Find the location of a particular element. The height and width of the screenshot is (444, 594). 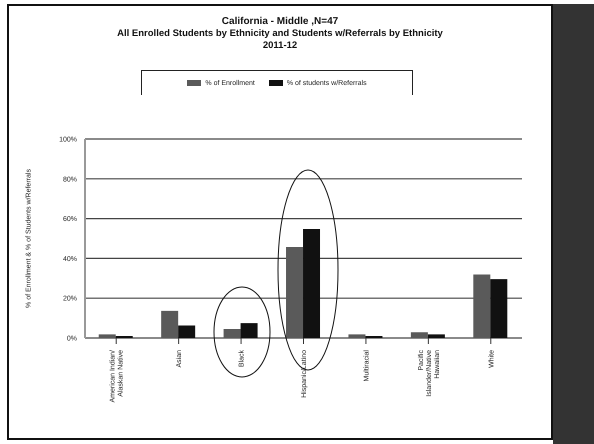

chart-title: California - Middle ,N=47 is located at coordinates (280, 22).